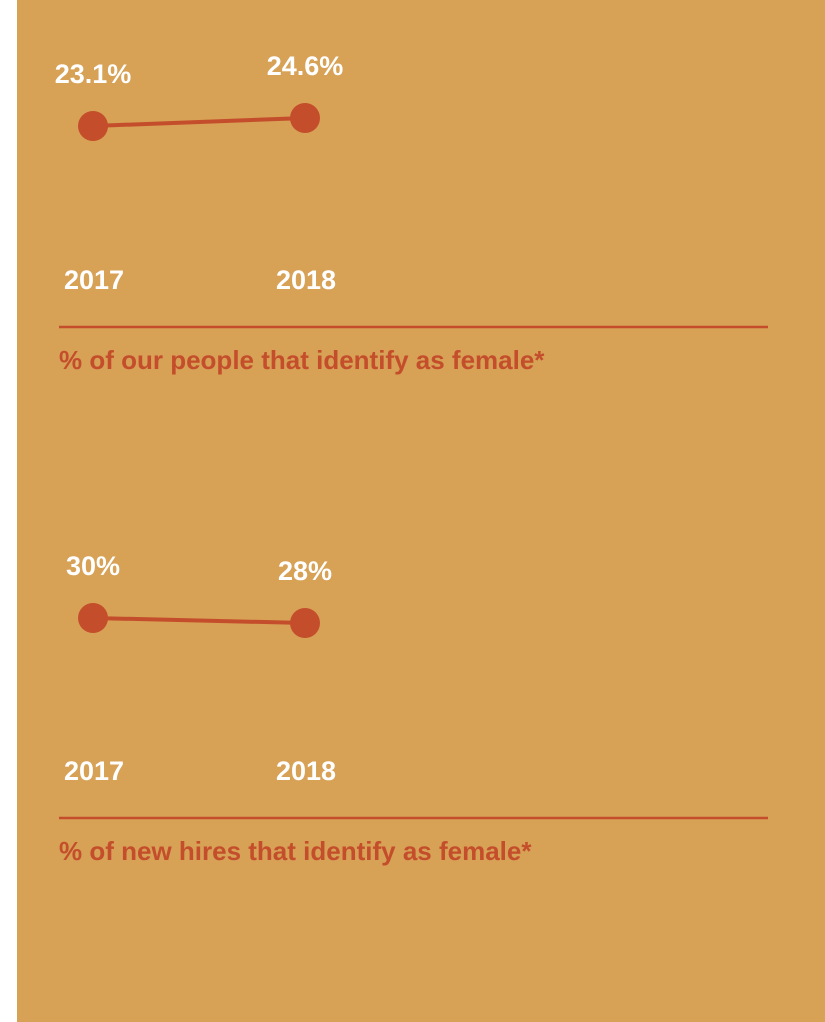  I want to click on chart-title: % of our people that identify as female*, so click(302, 360).